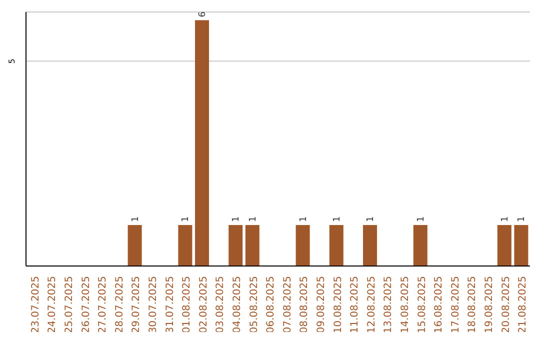 The height and width of the screenshot is (340, 540). What do you see at coordinates (472, 305) in the screenshot?
I see `x-tick-label: 18.08.2025` at bounding box center [472, 305].